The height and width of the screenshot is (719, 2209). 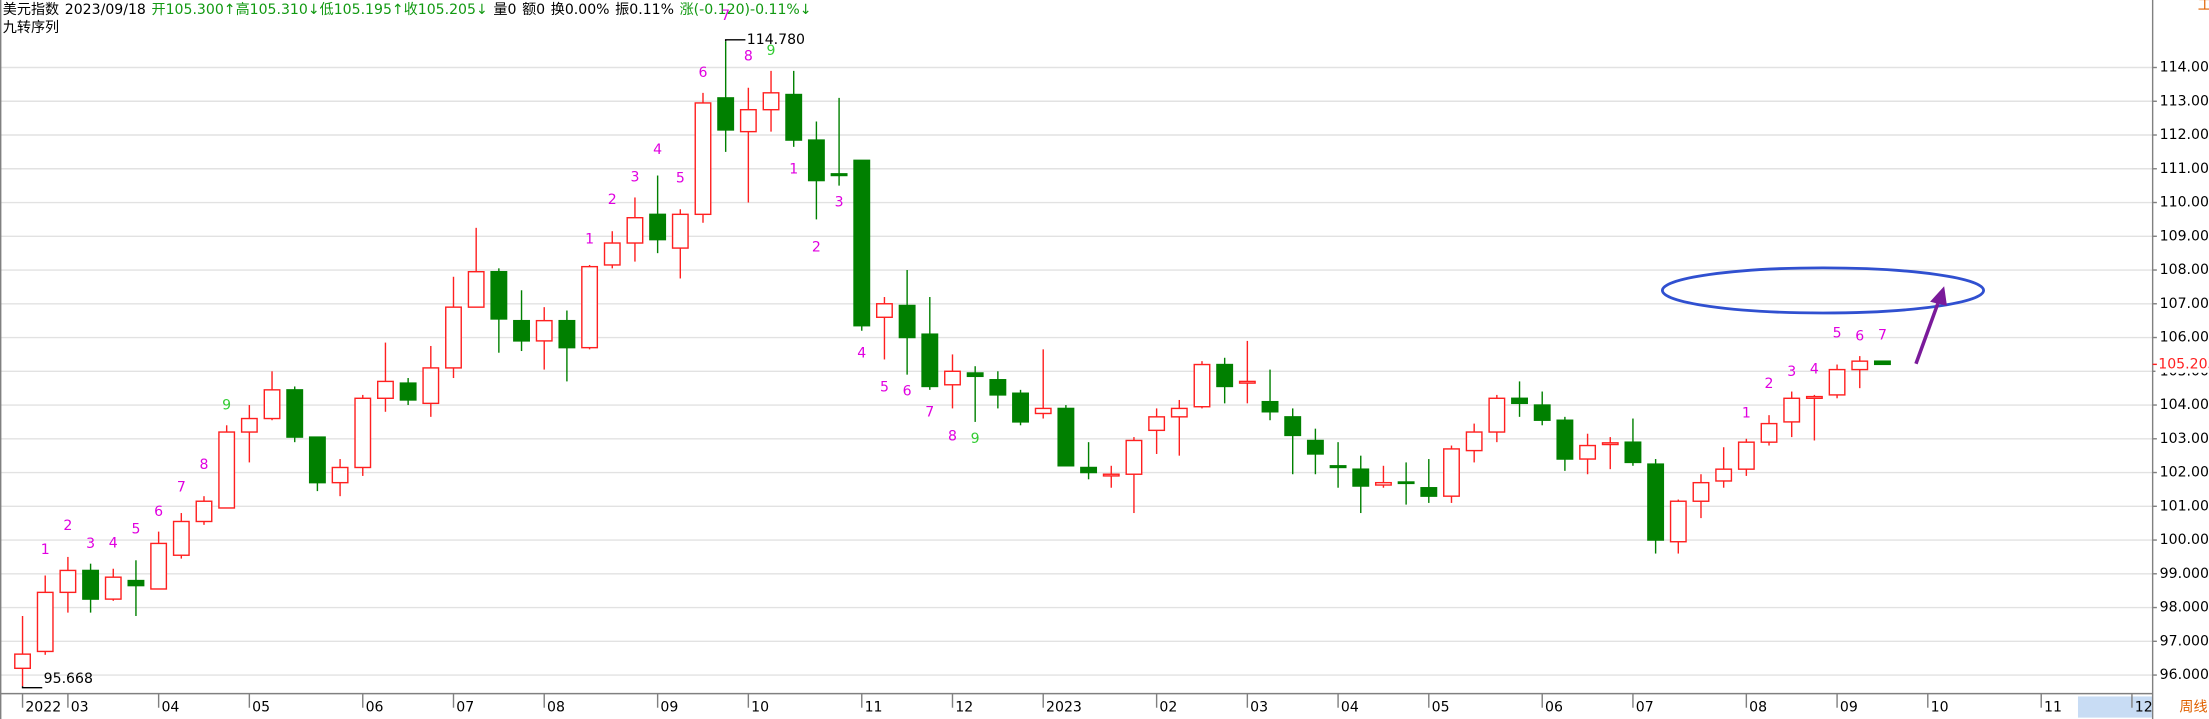 I want to click on highlight-ellipse, so click(x=1823, y=290).